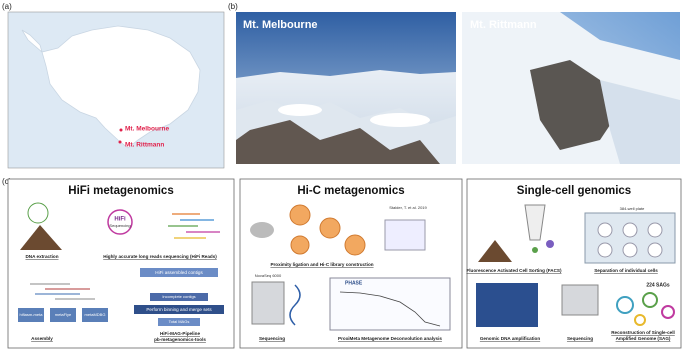  I want to click on step: Amplified Genome (SAG), so click(643, 338).